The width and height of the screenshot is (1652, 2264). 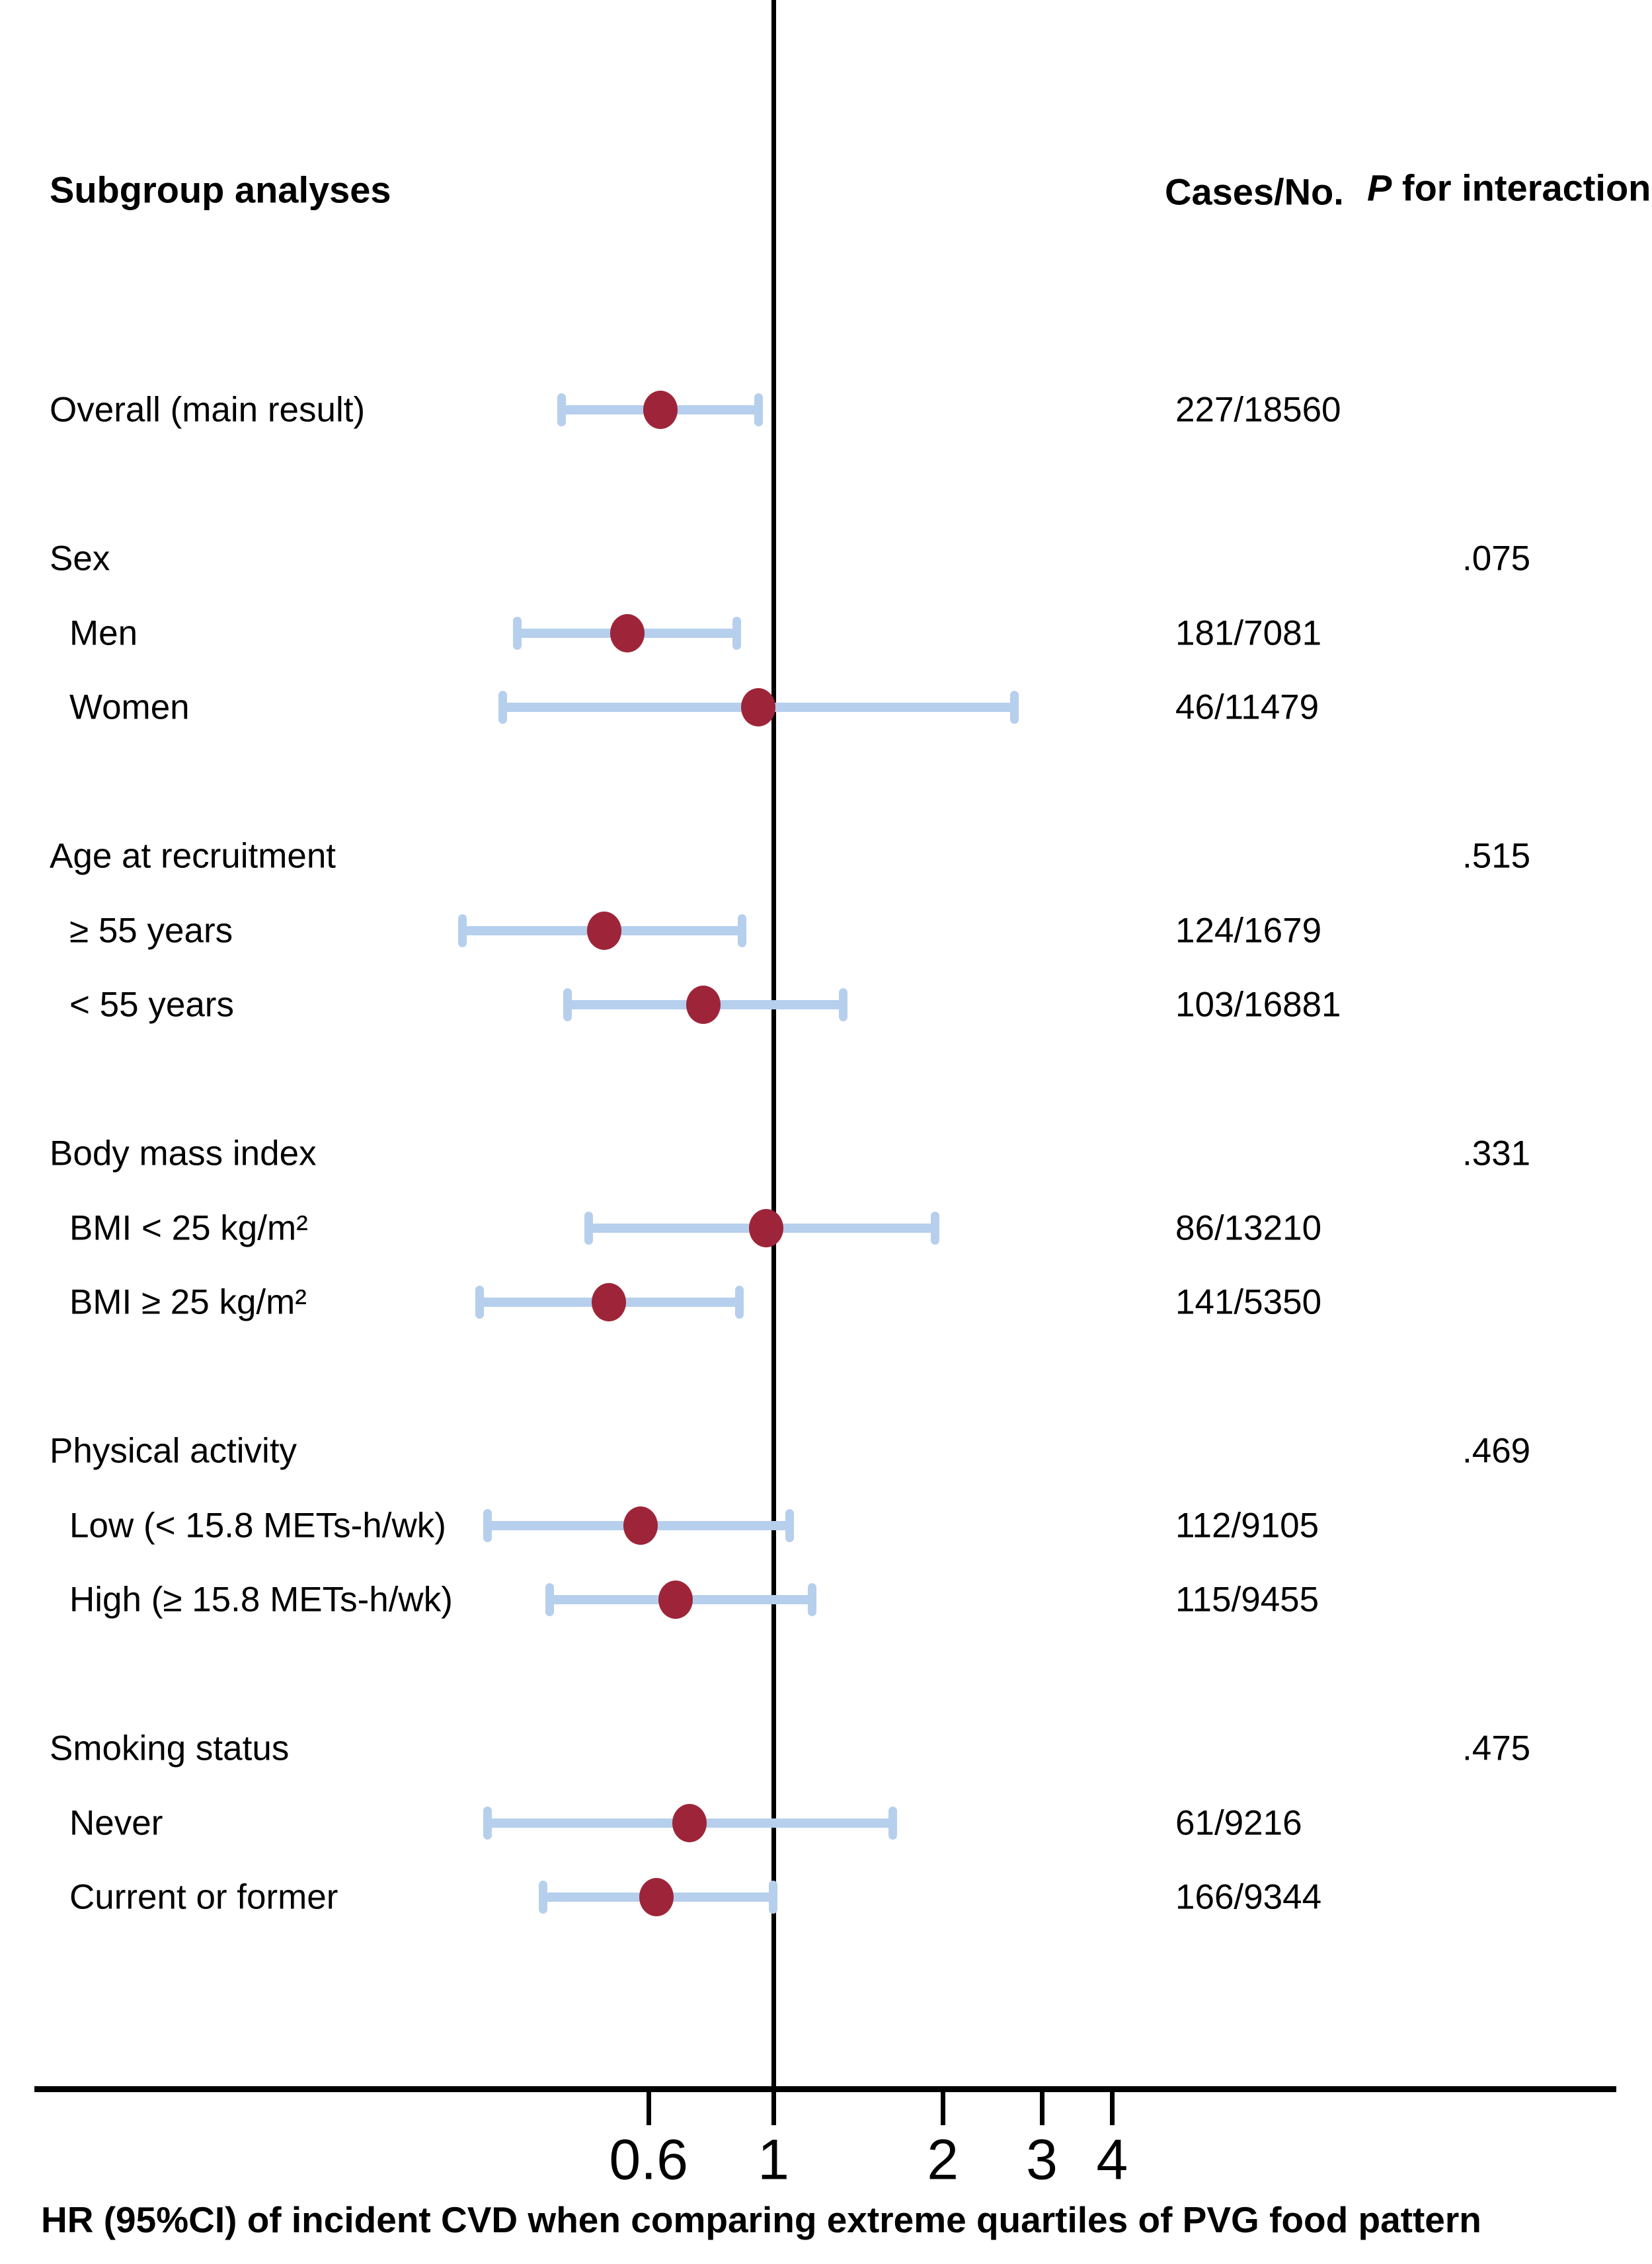 What do you see at coordinates (1247, 707) in the screenshot?
I see `cases-value: 46/11479` at bounding box center [1247, 707].